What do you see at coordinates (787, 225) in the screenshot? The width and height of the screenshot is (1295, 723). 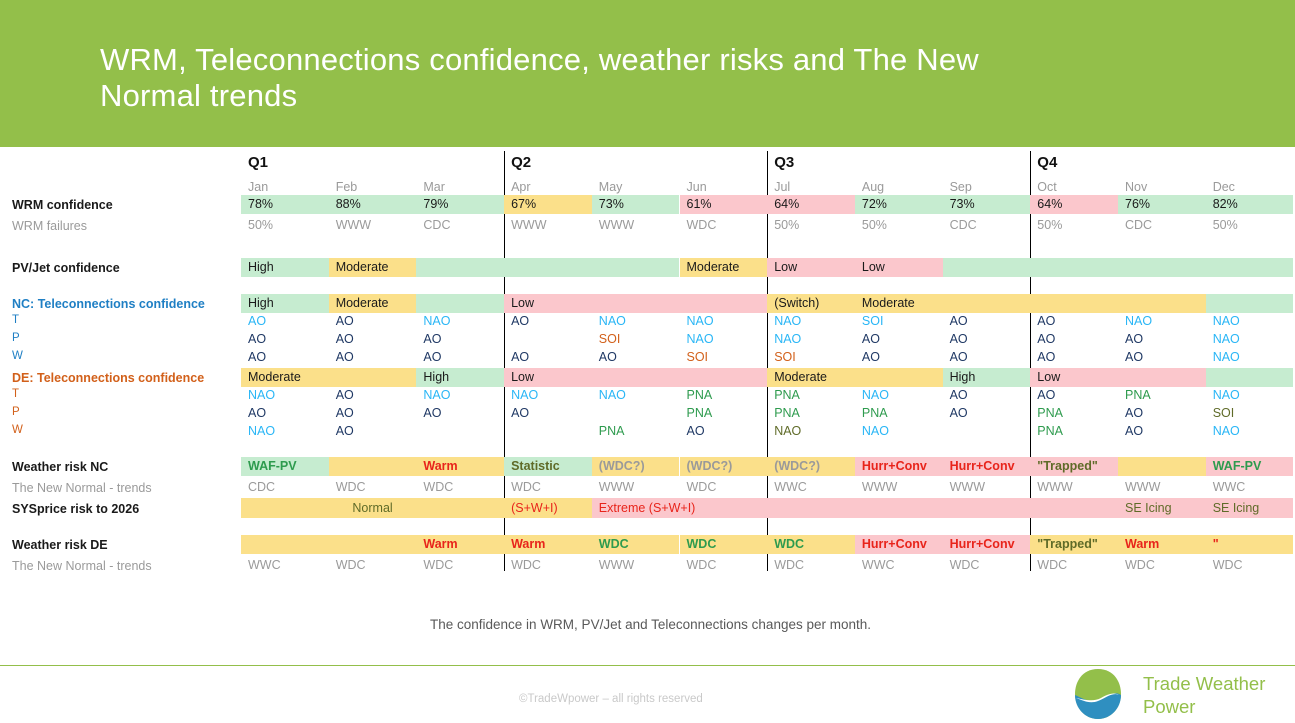 I see `wrm-failures-cell: 50%` at bounding box center [787, 225].